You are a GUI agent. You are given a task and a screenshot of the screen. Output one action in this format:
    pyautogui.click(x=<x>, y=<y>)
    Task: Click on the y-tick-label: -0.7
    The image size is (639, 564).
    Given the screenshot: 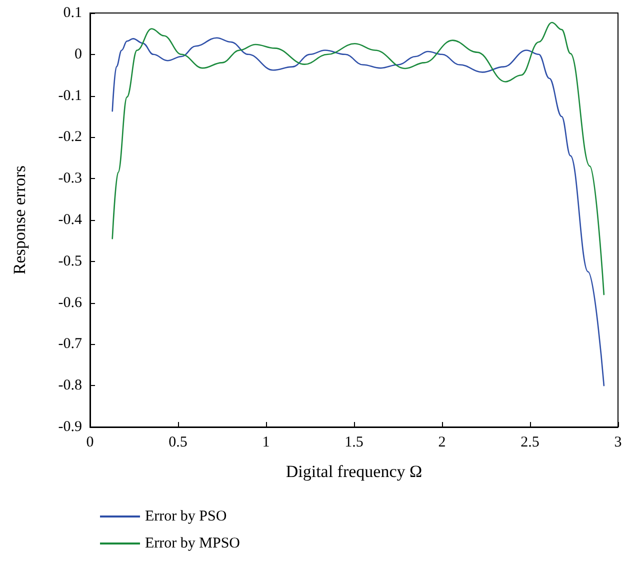 What is the action you would take?
    pyautogui.click(x=70, y=344)
    